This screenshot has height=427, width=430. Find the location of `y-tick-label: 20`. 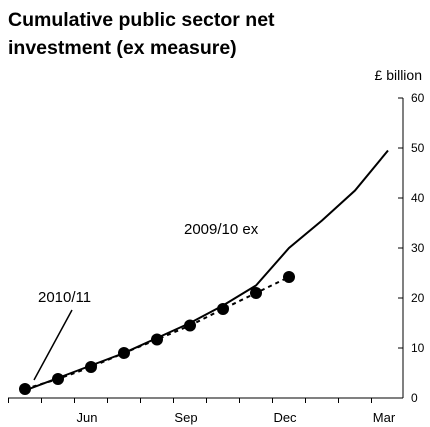

y-tick-label: 20 is located at coordinates (418, 298).